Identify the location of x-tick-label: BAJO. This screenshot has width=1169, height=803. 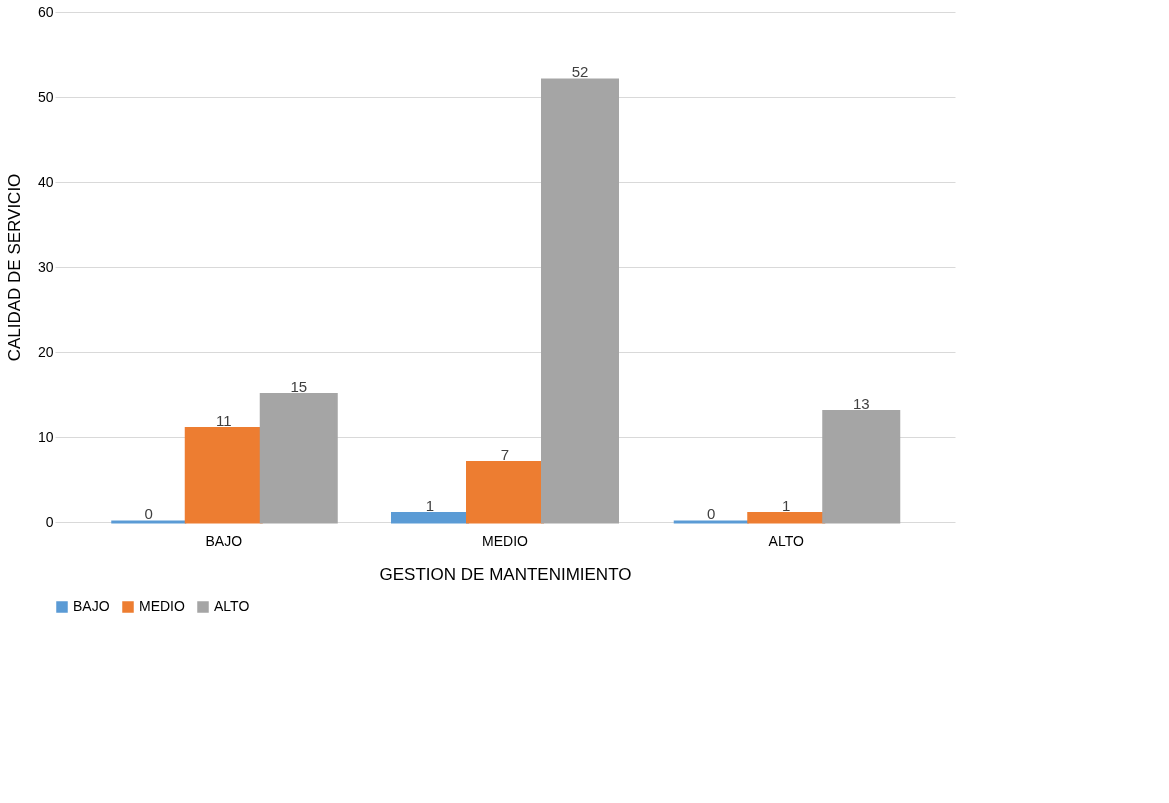
(224, 540).